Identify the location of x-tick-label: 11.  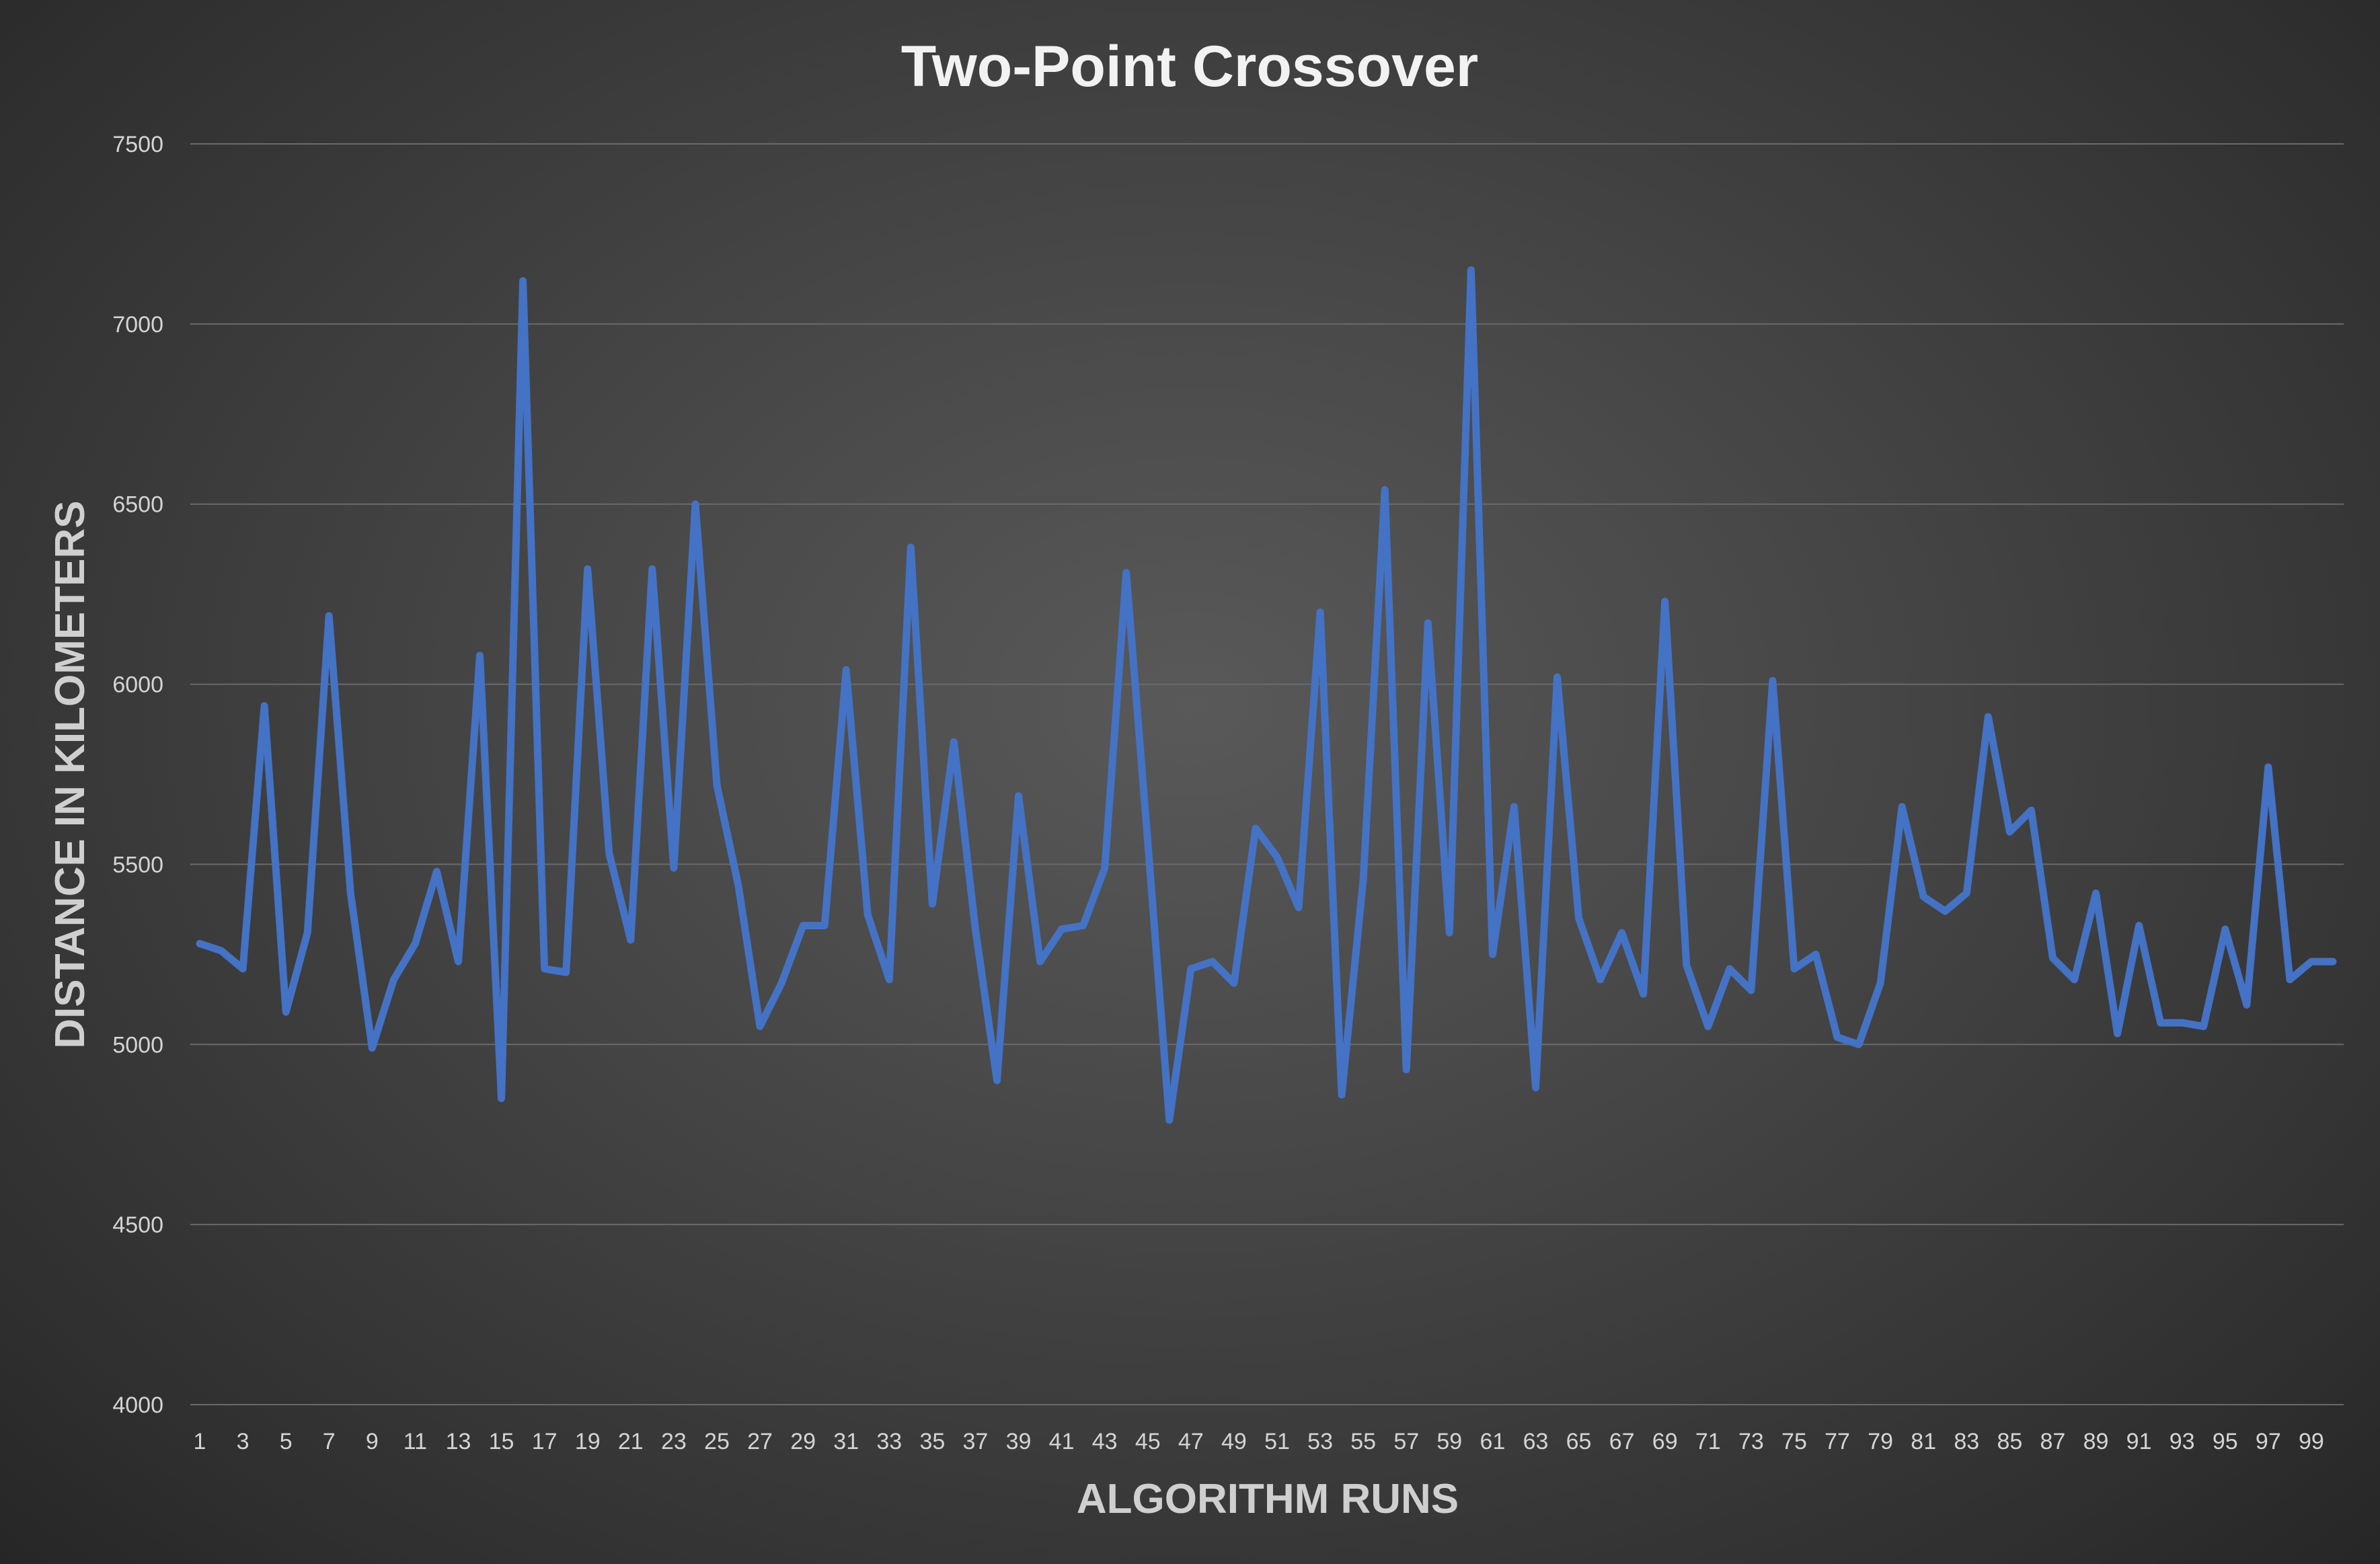
(416, 1441).